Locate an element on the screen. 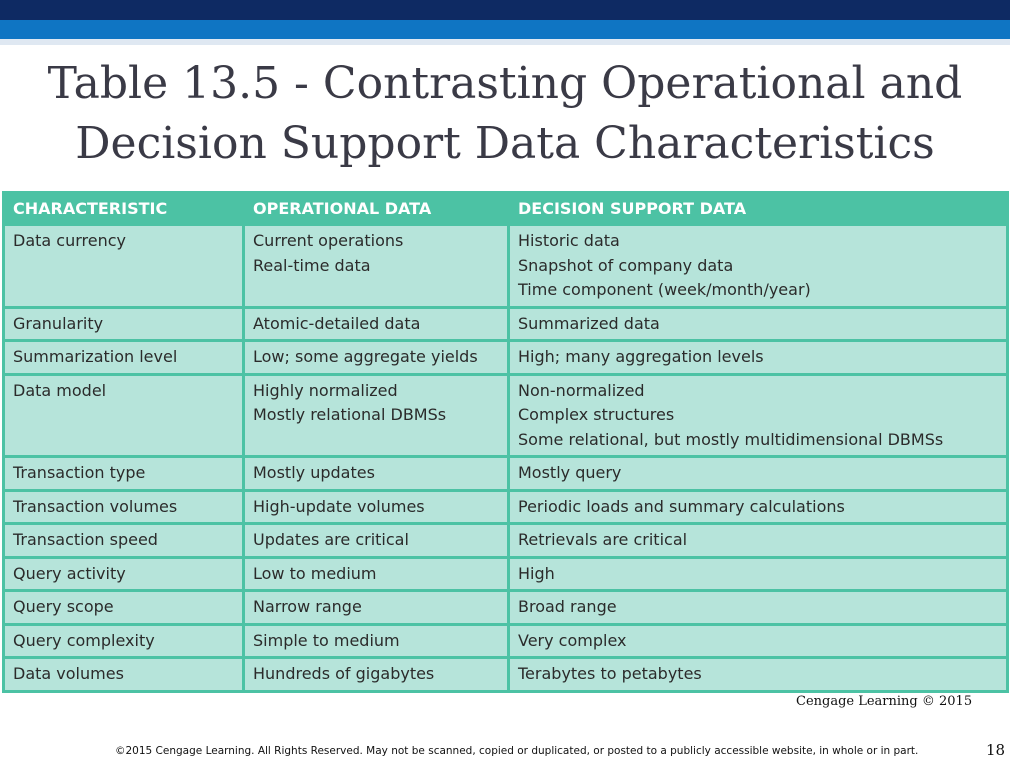  cell-operational: Hundreds of gigabytes is located at coordinates (376, 674).